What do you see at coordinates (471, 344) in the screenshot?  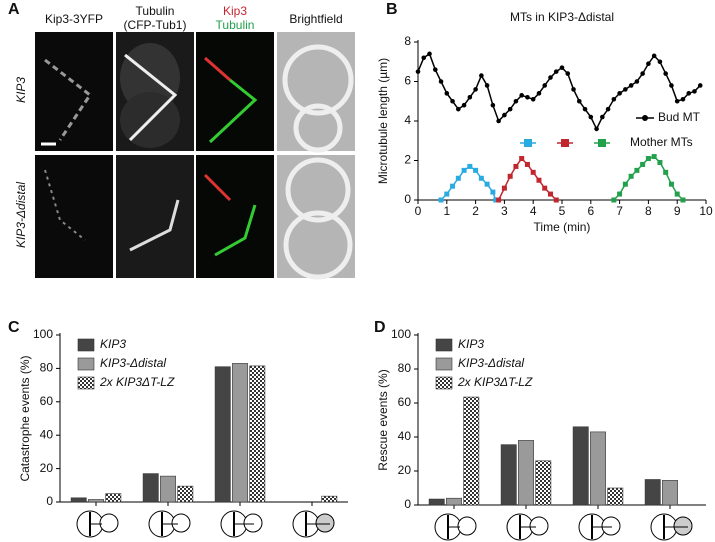 I see `legend-label: KIP3` at bounding box center [471, 344].